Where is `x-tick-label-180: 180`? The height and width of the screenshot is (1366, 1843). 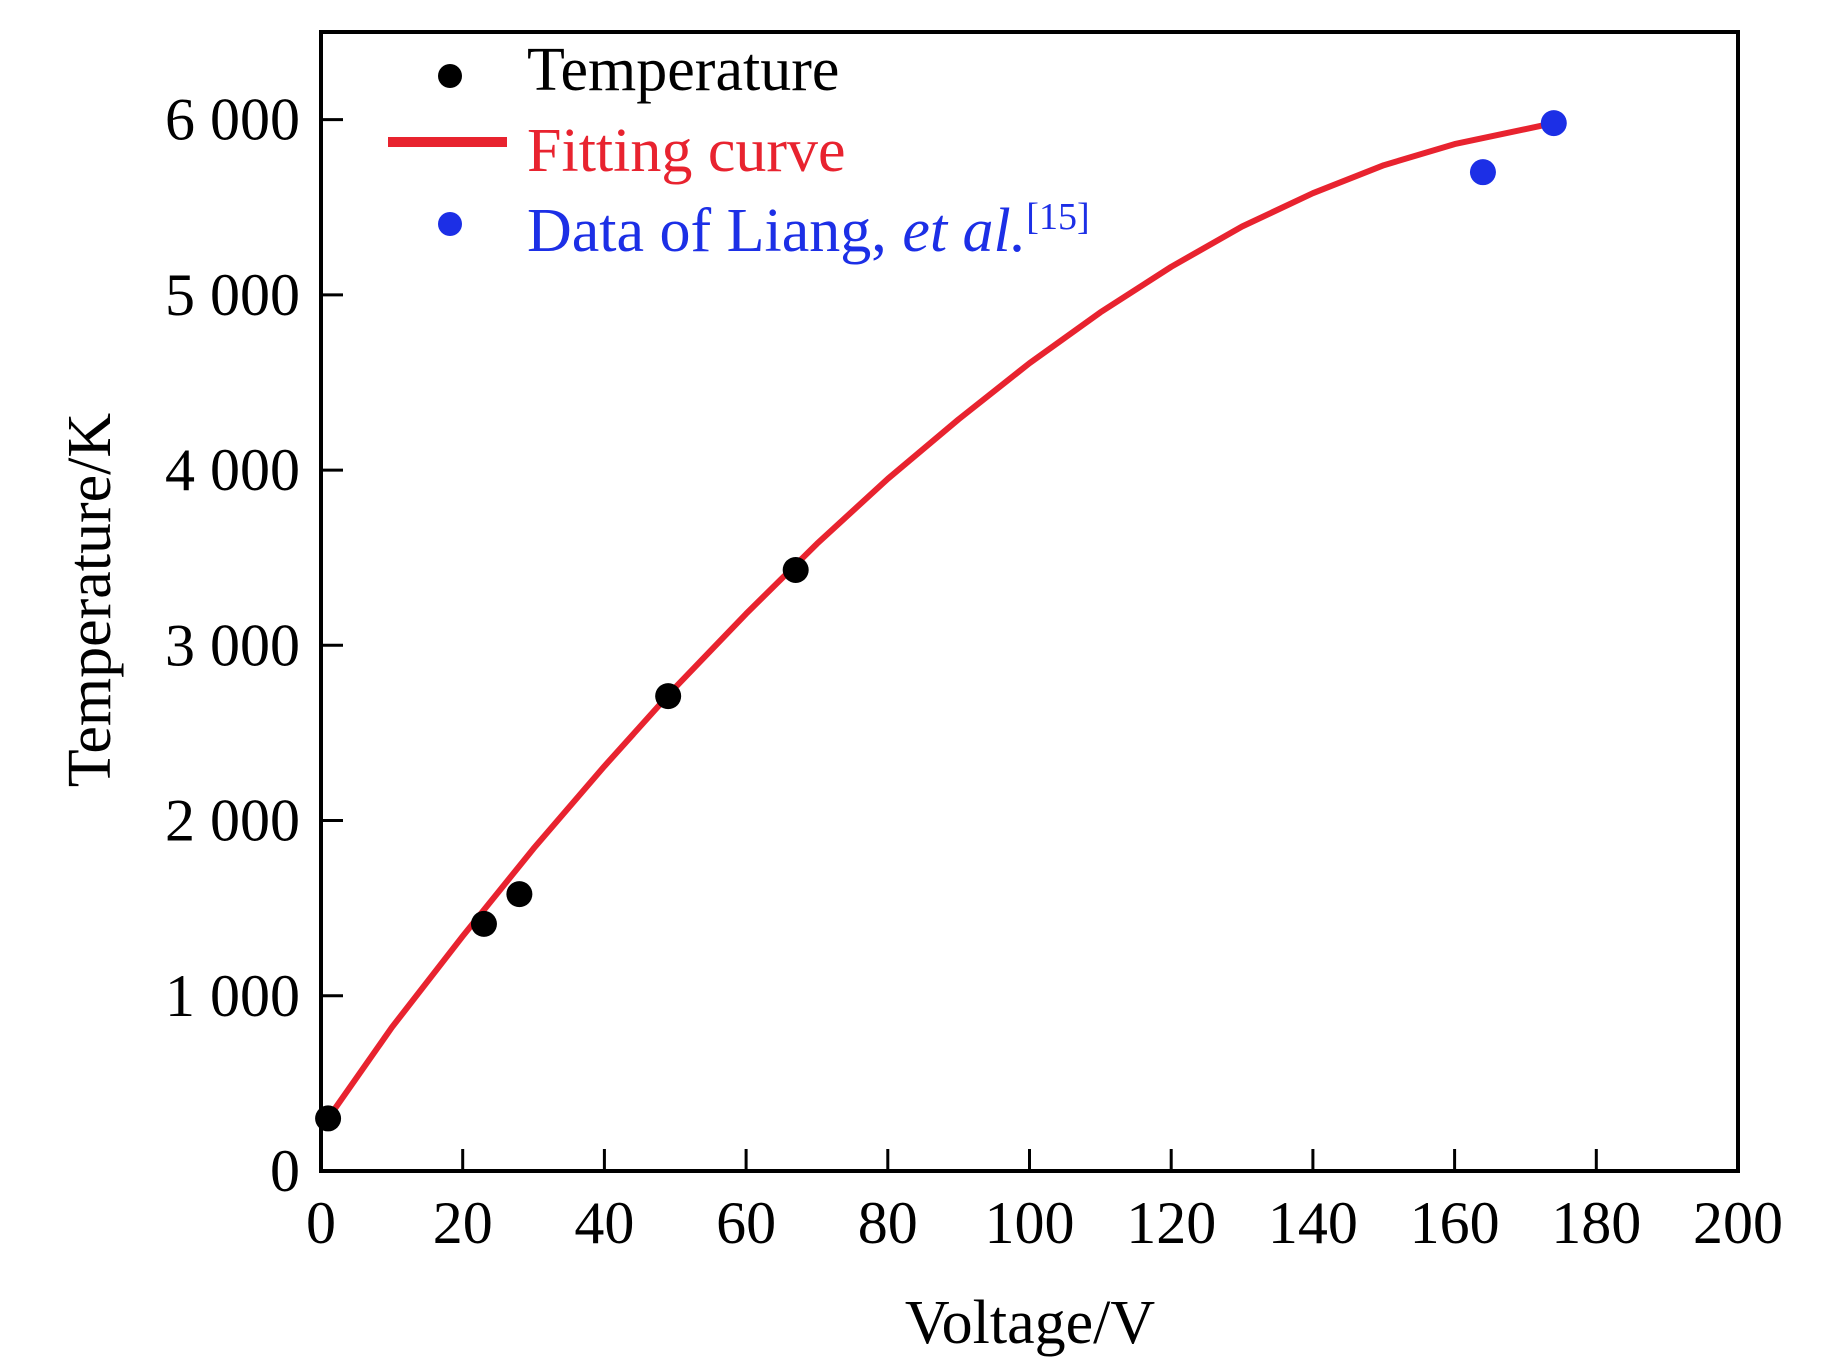
x-tick-label-180: 180 is located at coordinates (1596, 1223).